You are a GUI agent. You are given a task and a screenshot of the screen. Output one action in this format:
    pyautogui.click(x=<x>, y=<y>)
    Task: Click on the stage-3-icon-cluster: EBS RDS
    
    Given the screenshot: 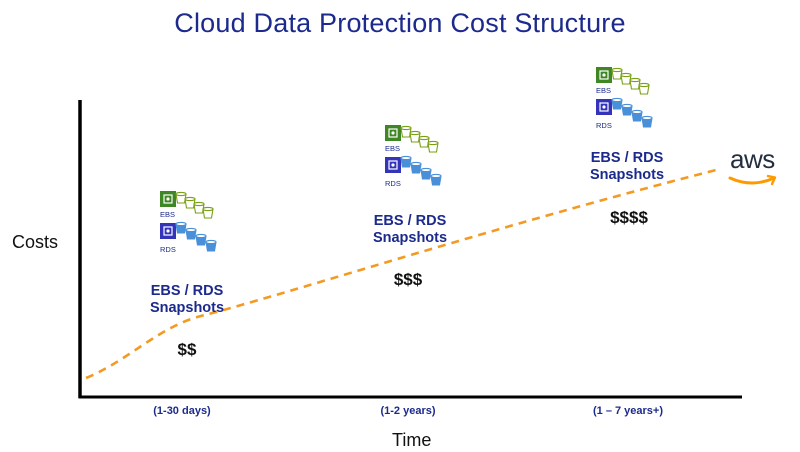 What is the action you would take?
    pyautogui.click(x=624, y=98)
    